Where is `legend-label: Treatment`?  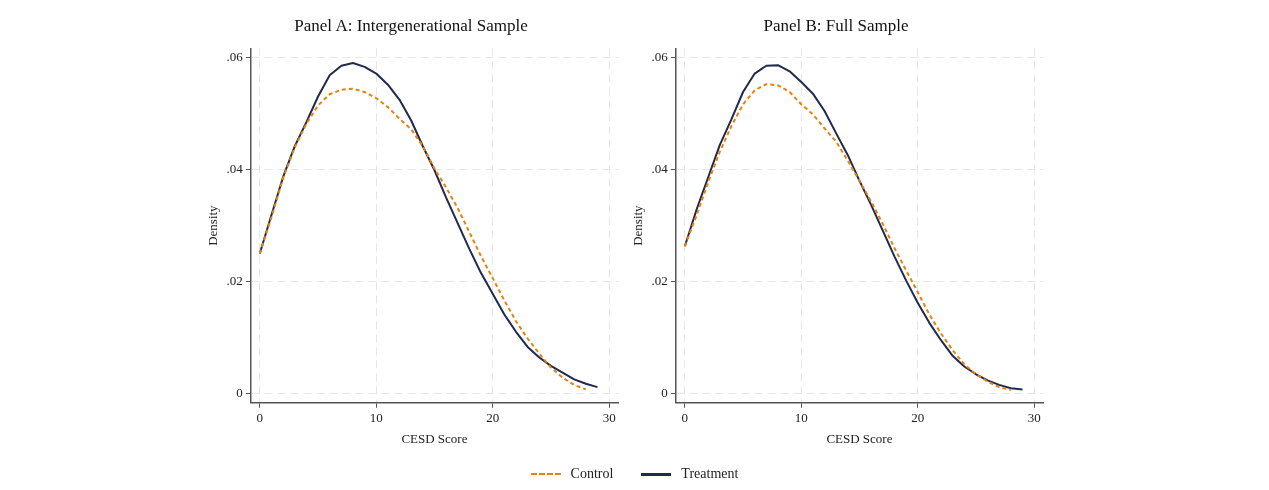 legend-label: Treatment is located at coordinates (710, 474).